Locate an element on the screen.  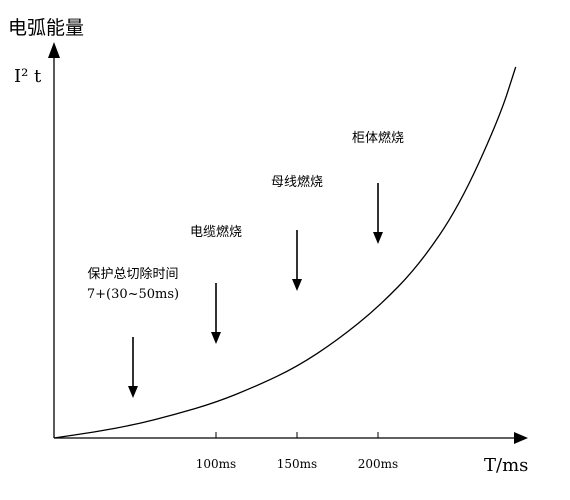
y-axis-arrow is located at coordinates (54, 50).